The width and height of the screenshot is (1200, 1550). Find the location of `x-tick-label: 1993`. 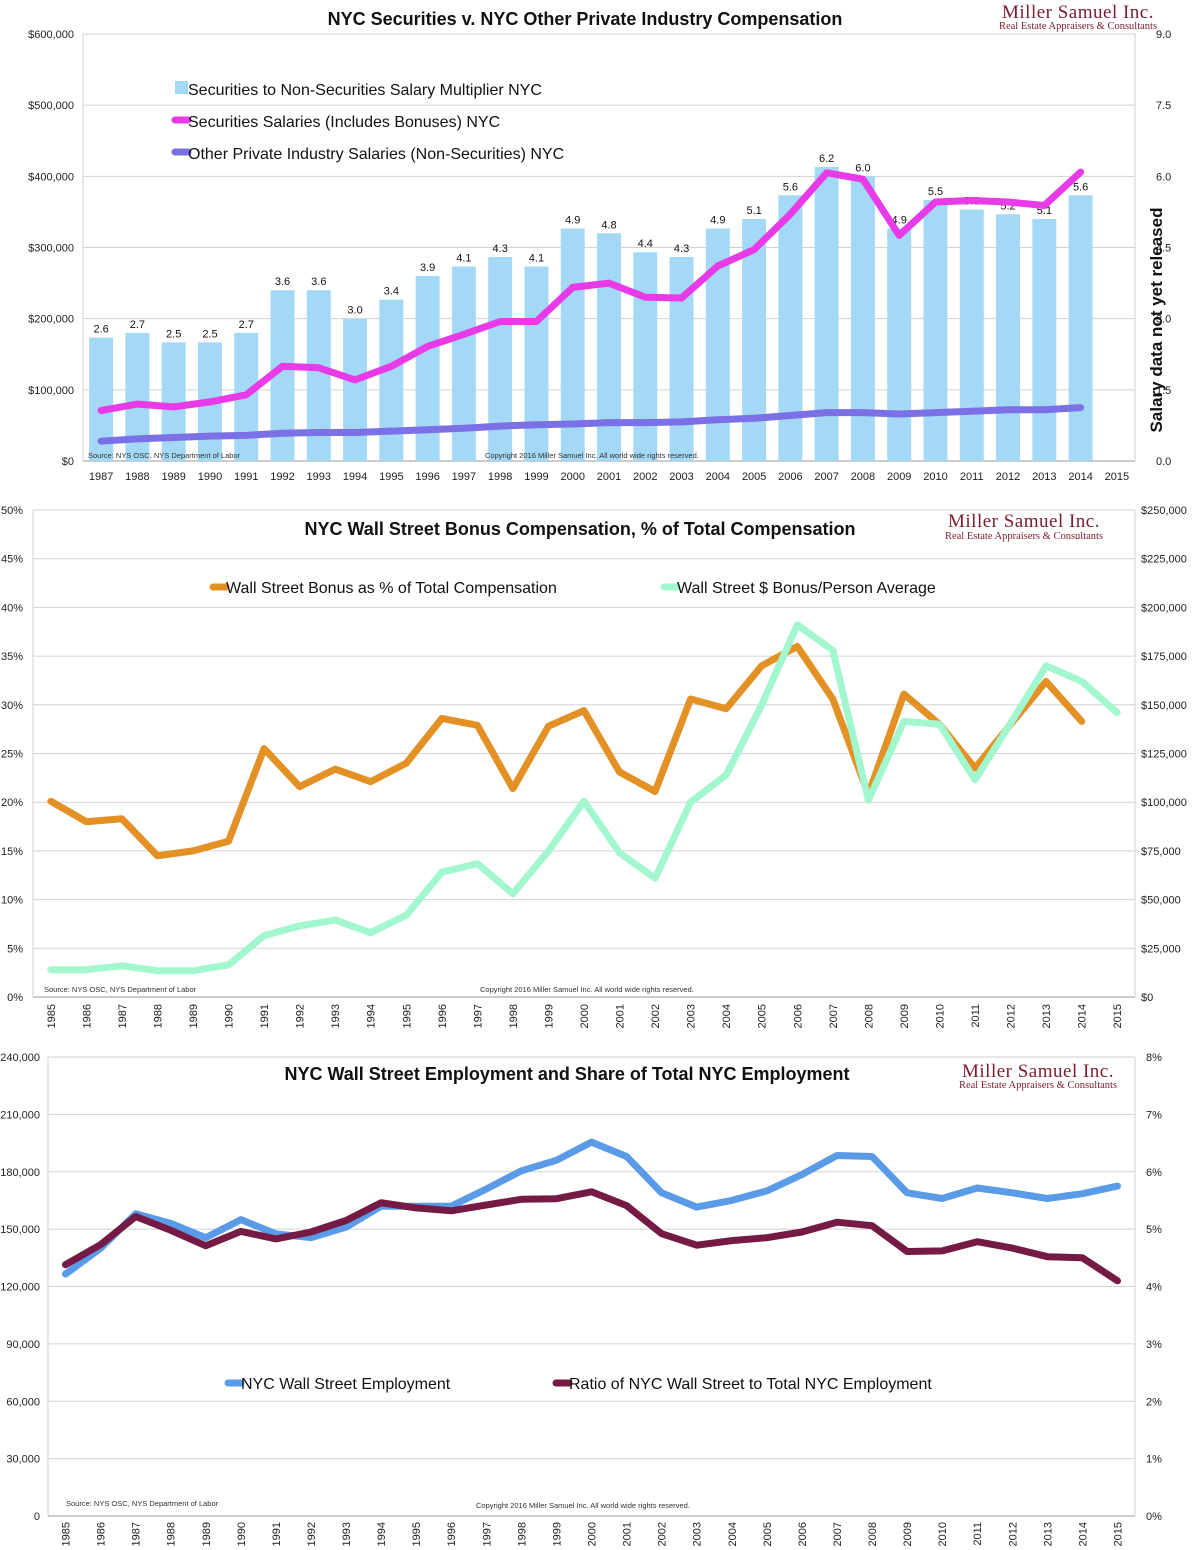

x-tick-label: 1993 is located at coordinates (336, 1016).